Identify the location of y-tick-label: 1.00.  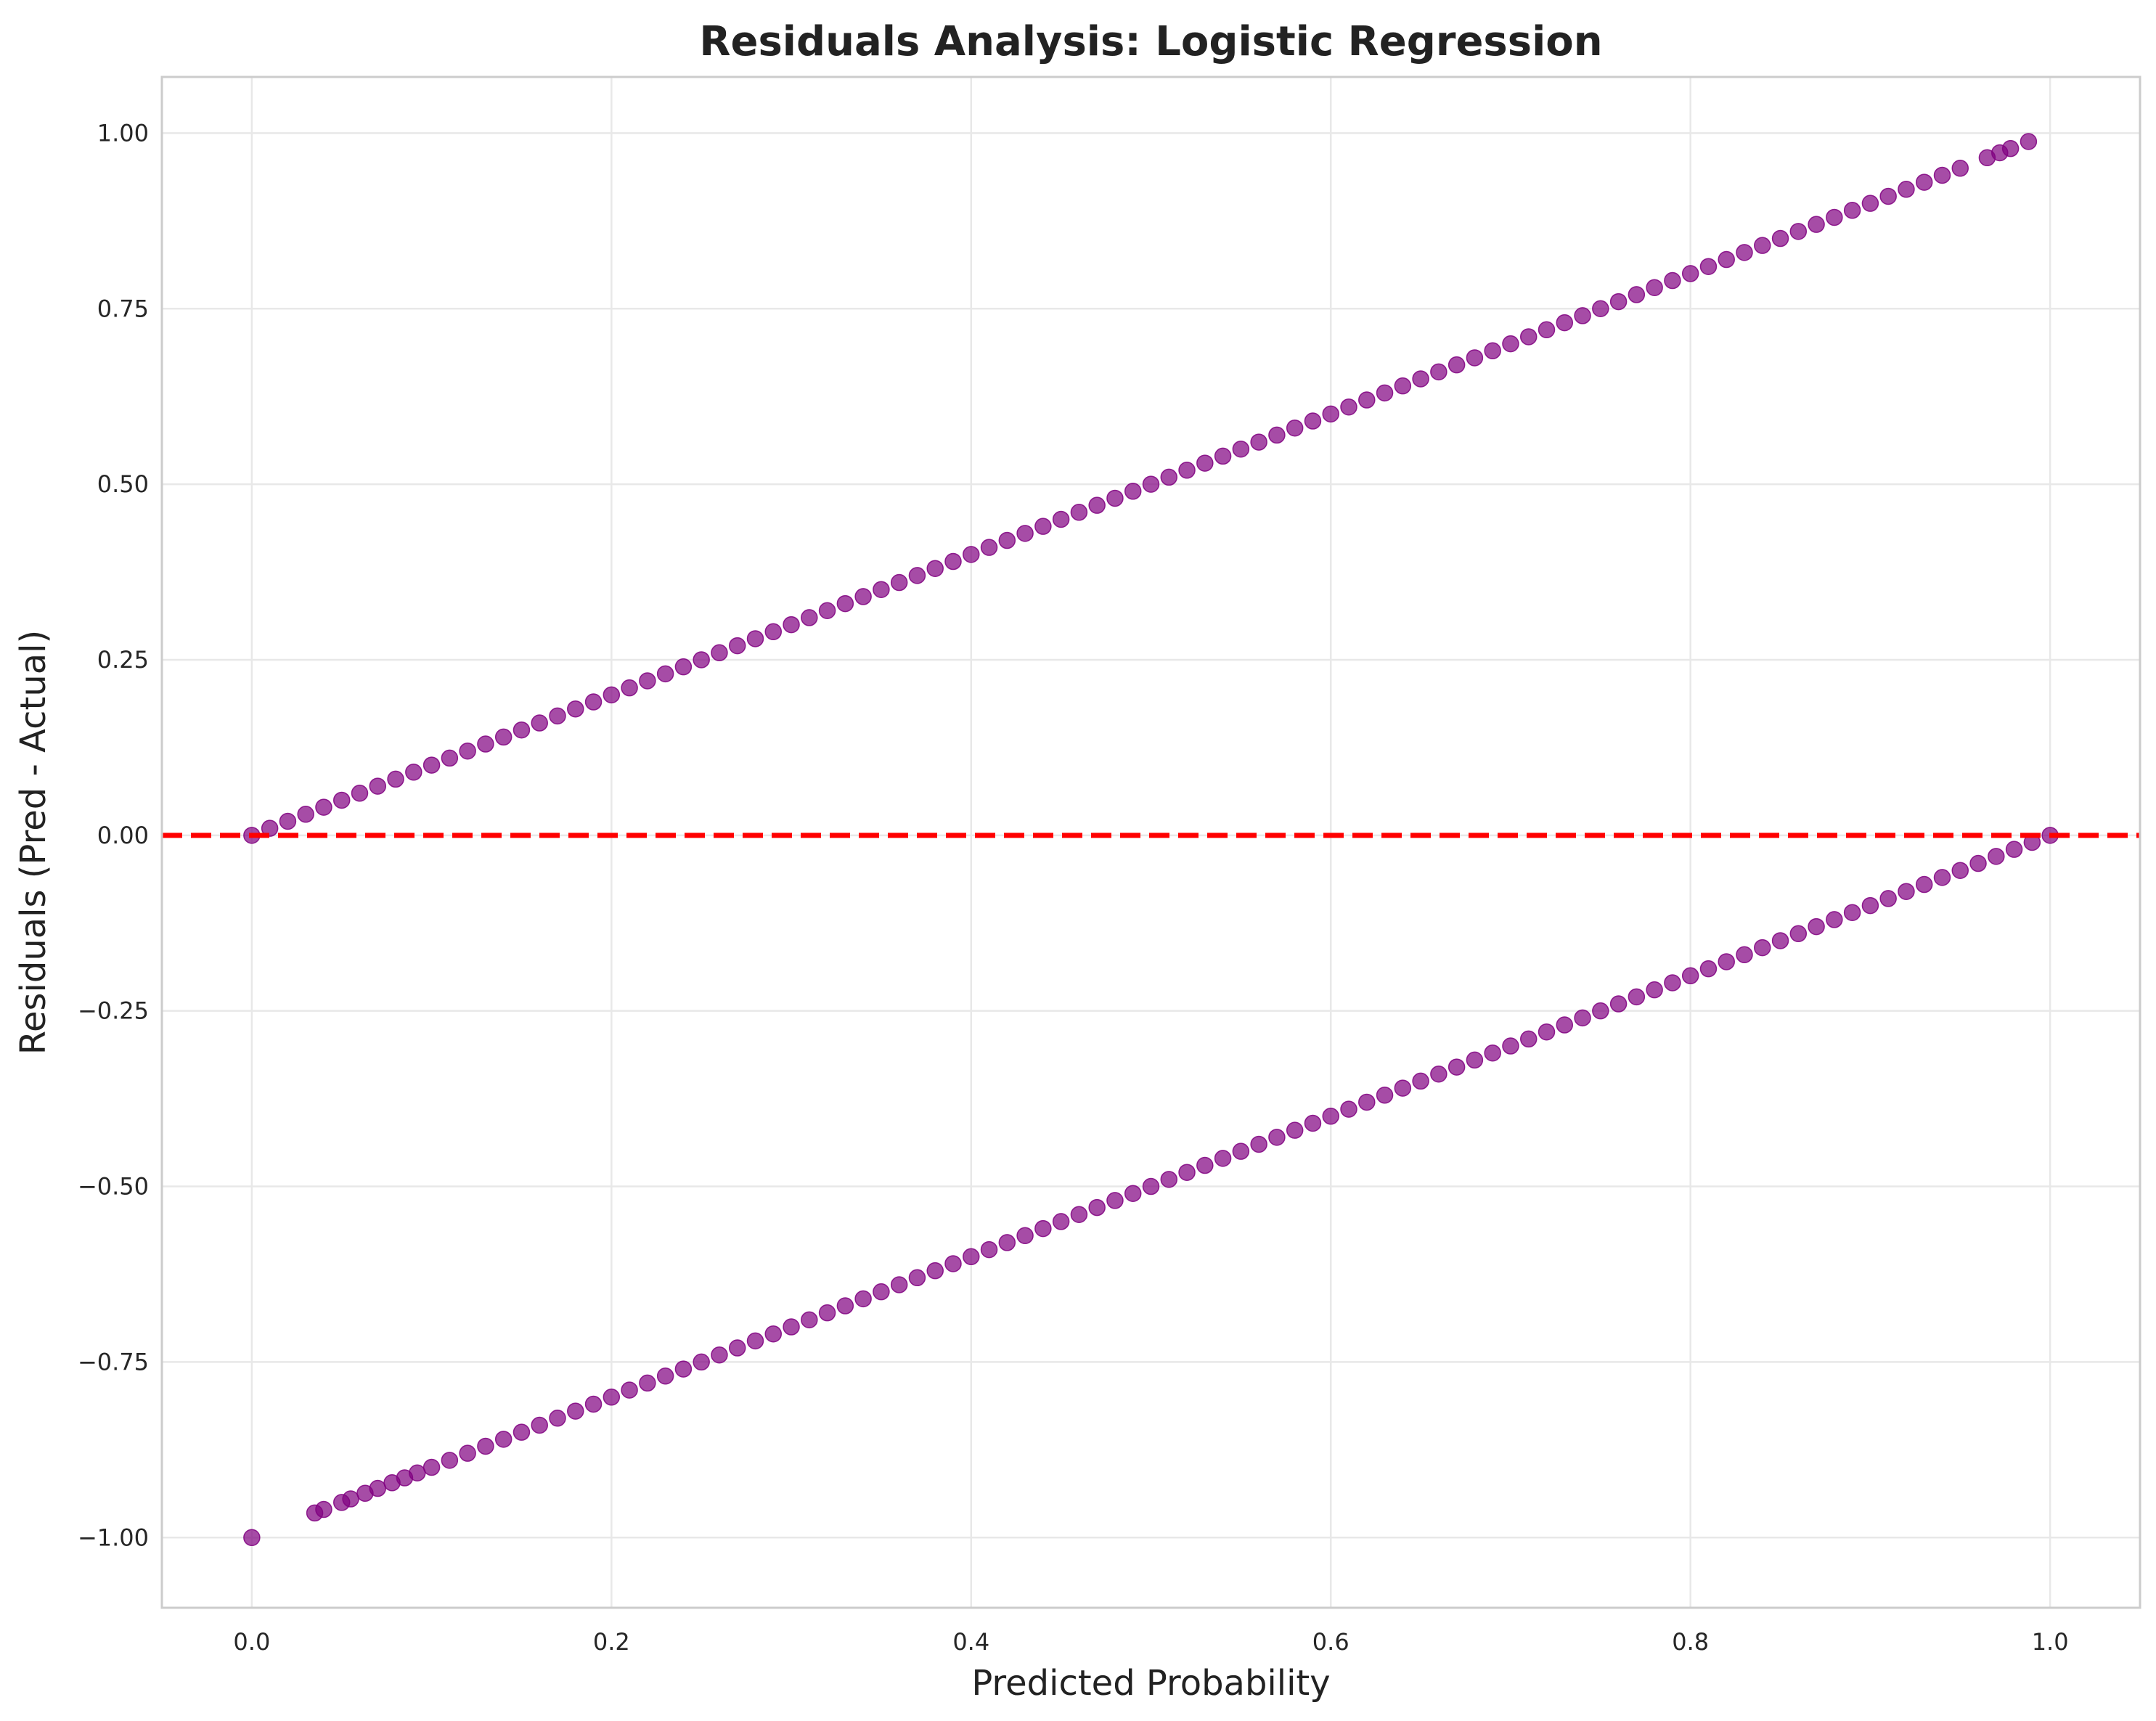
(123, 133).